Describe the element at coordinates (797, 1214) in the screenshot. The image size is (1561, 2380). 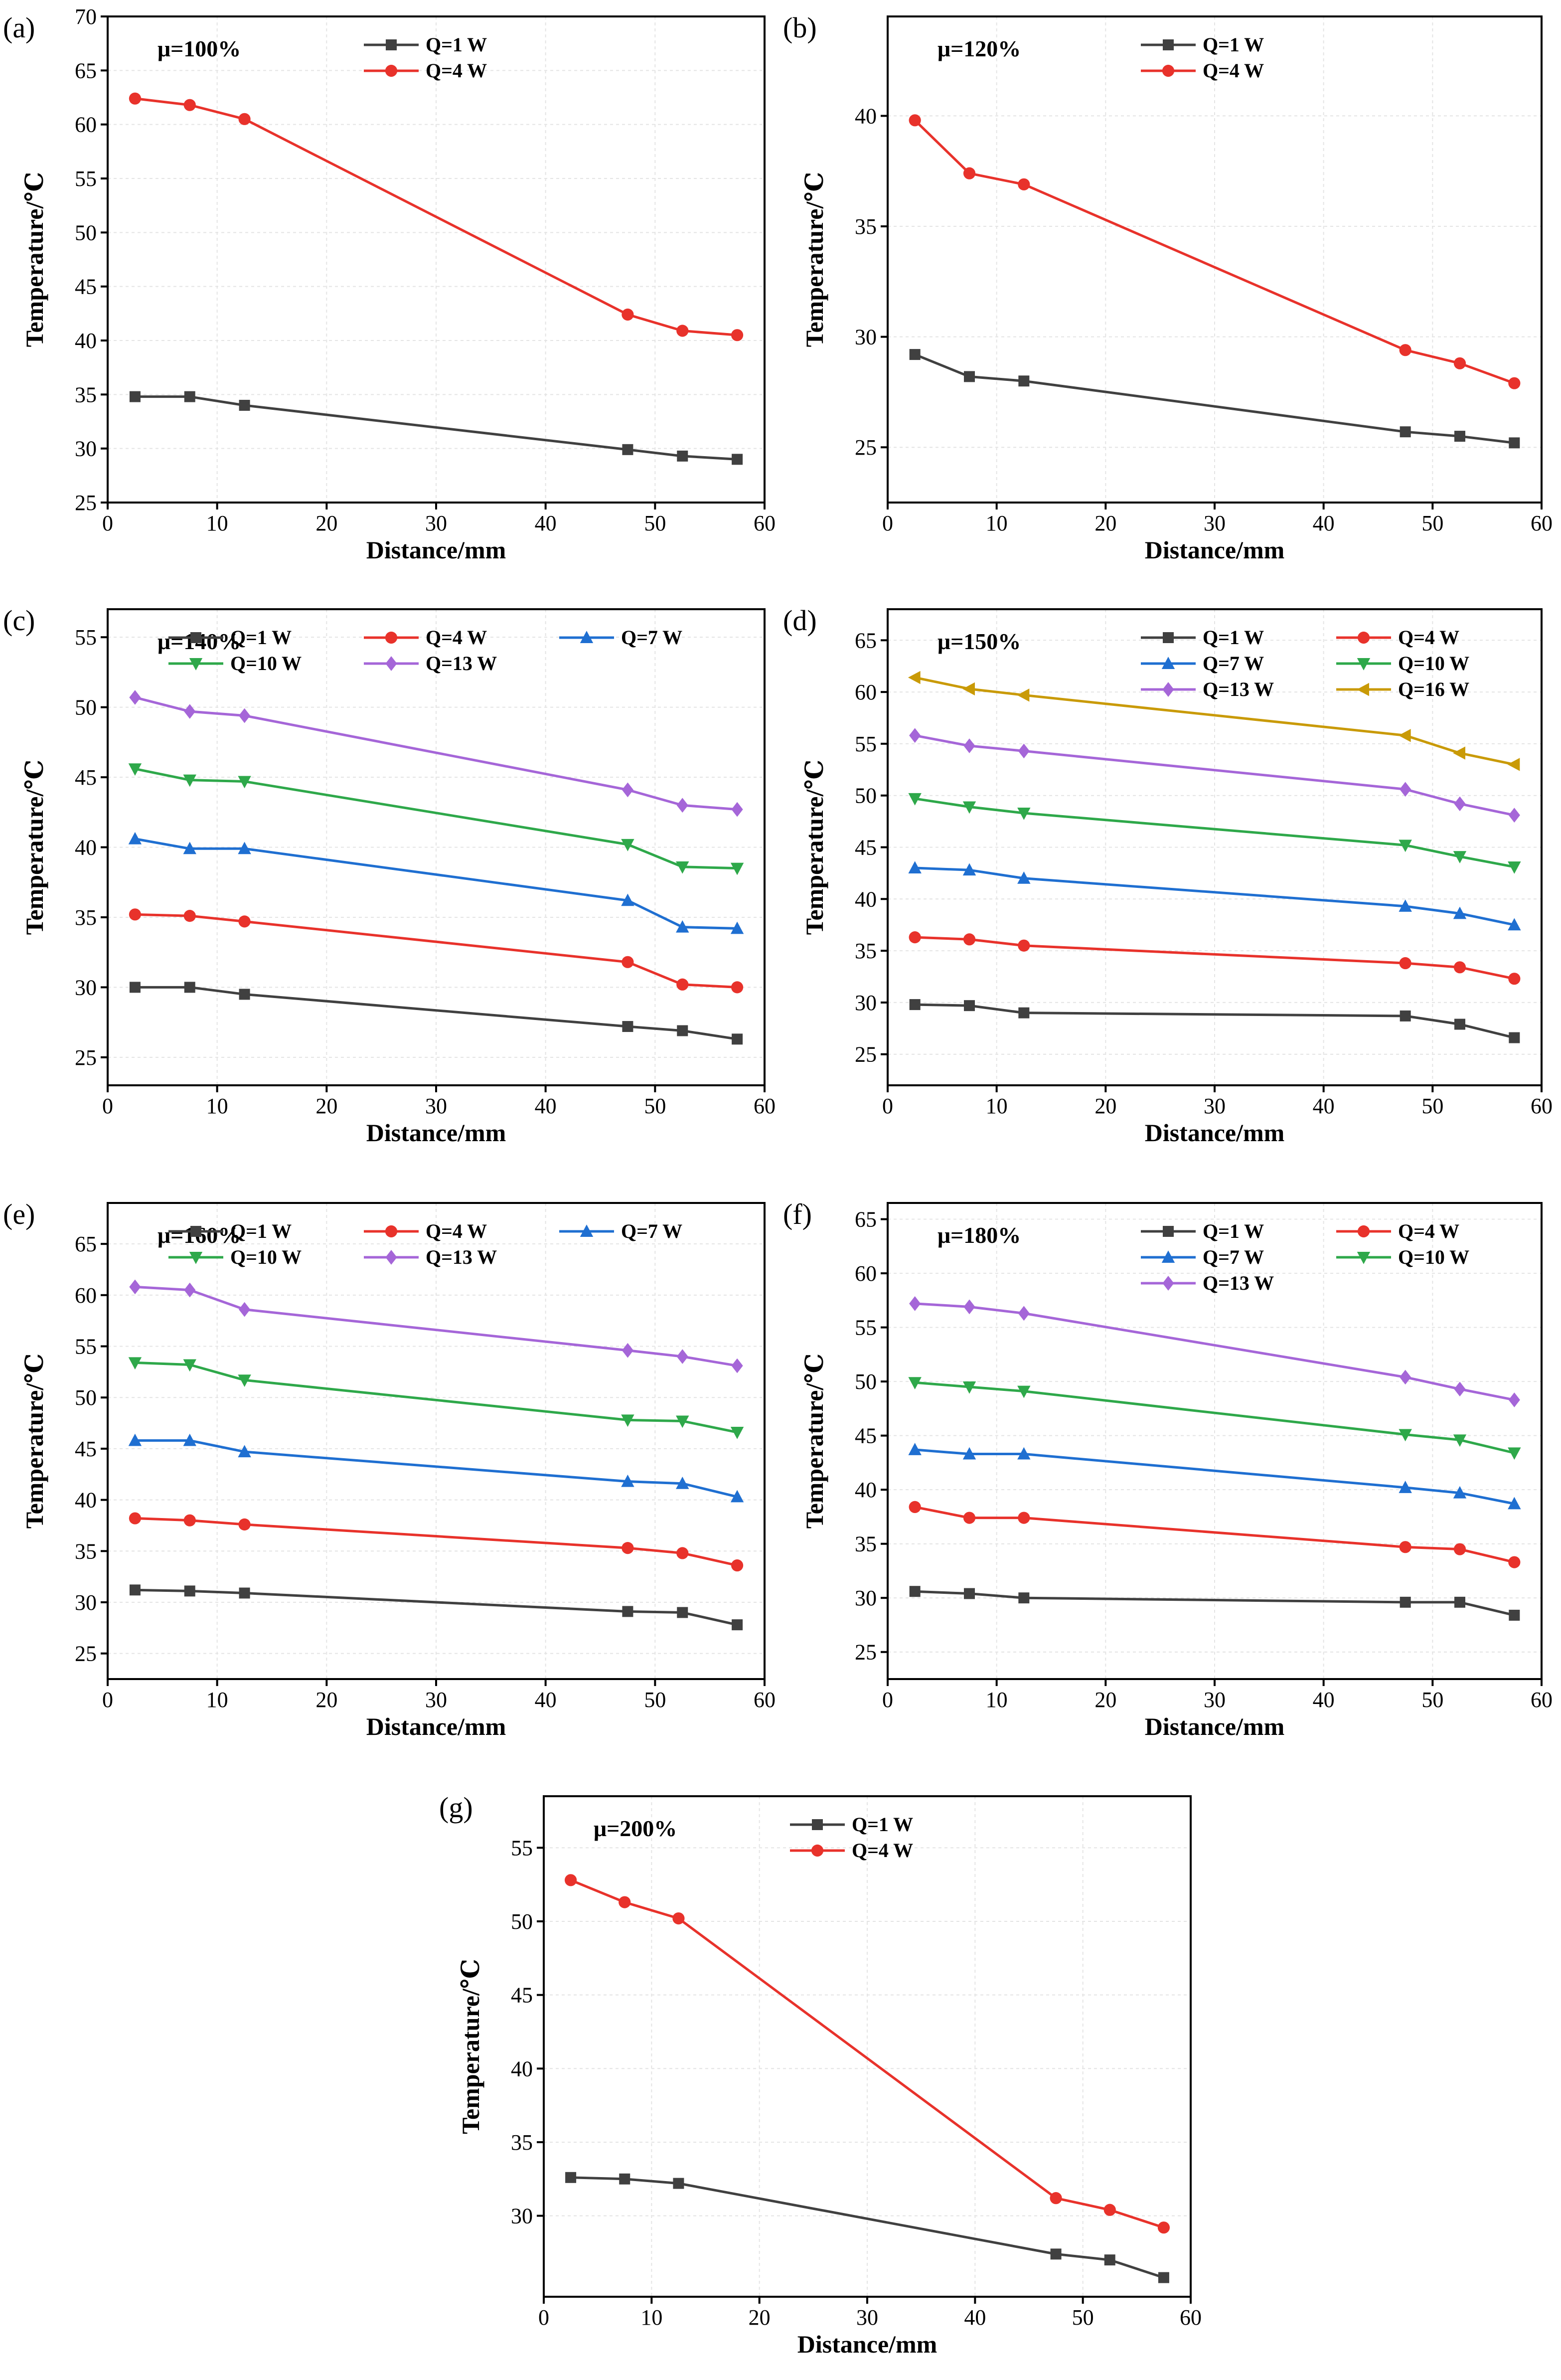
I see `panel-label: (f)` at that location.